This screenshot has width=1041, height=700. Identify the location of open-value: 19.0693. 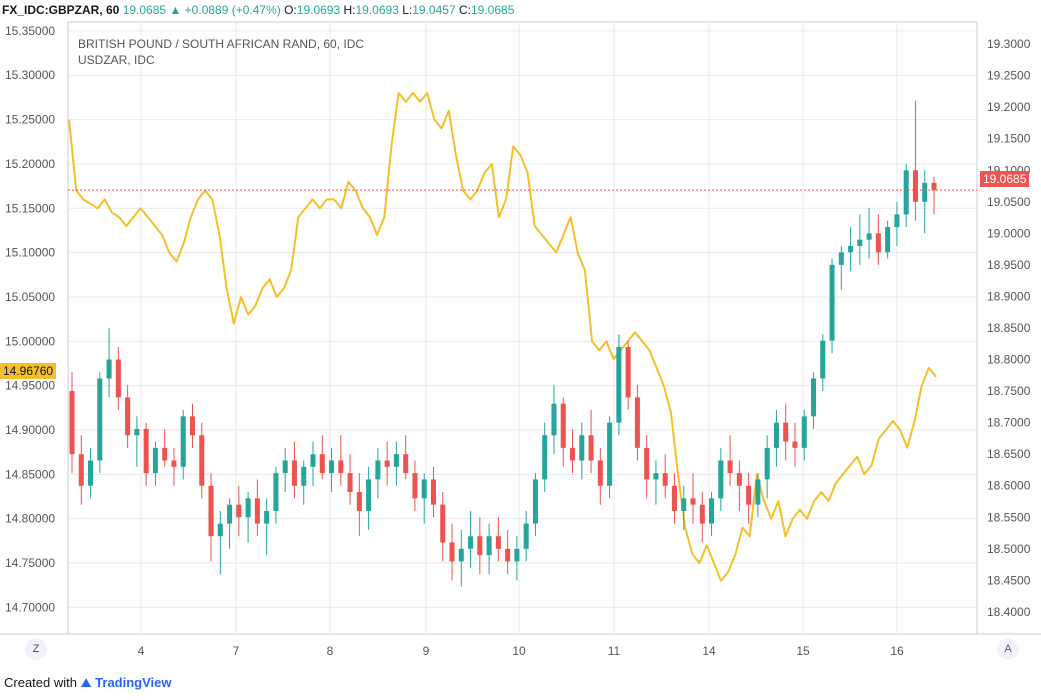
(318, 10).